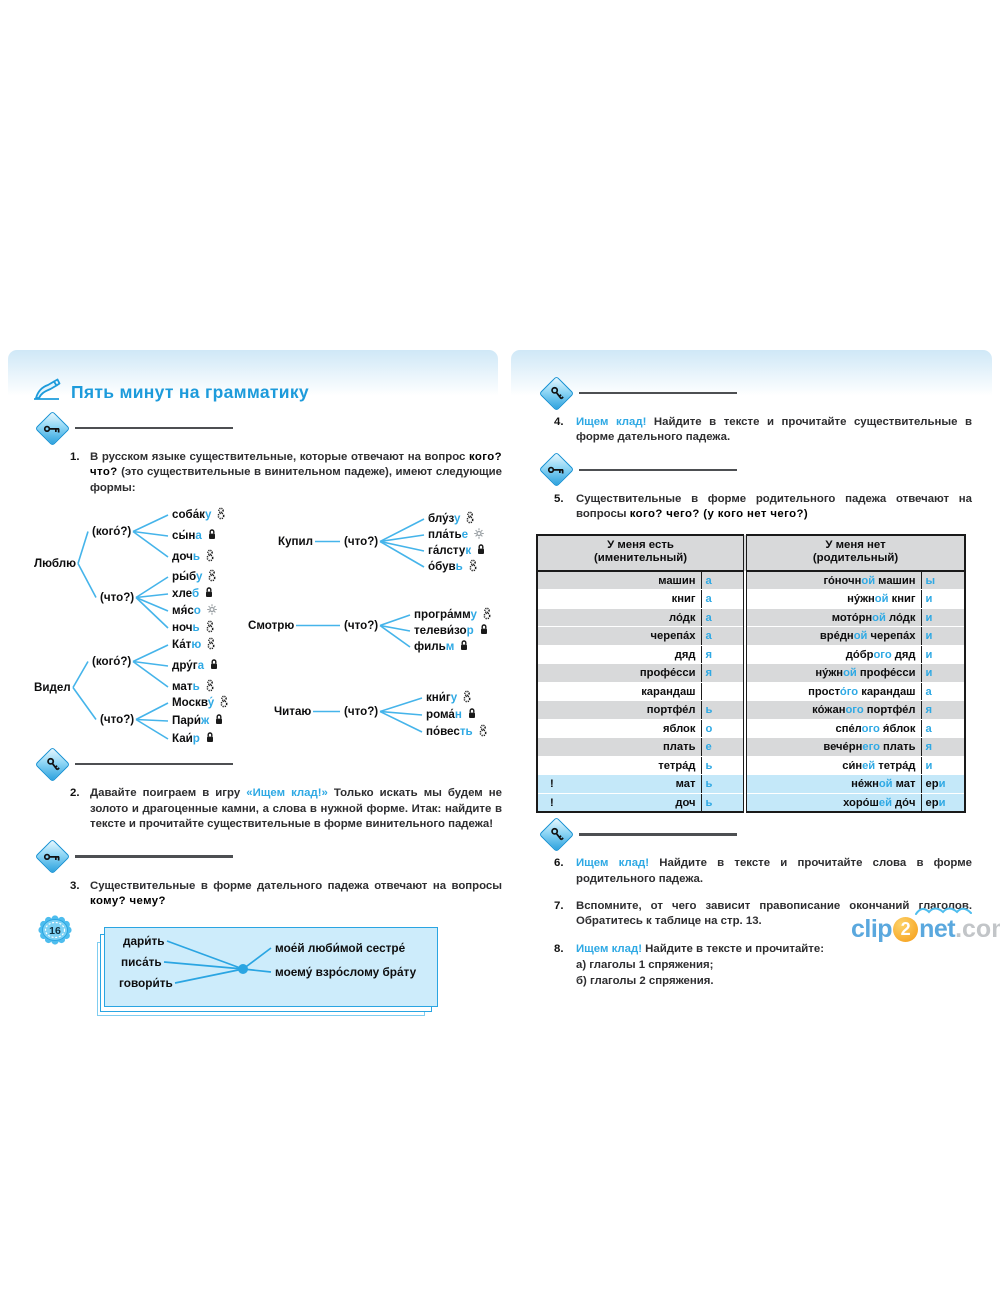 This screenshot has height=1300, width=1000. What do you see at coordinates (640, 544) in the screenshot?
I see `column-title: У меня есть` at bounding box center [640, 544].